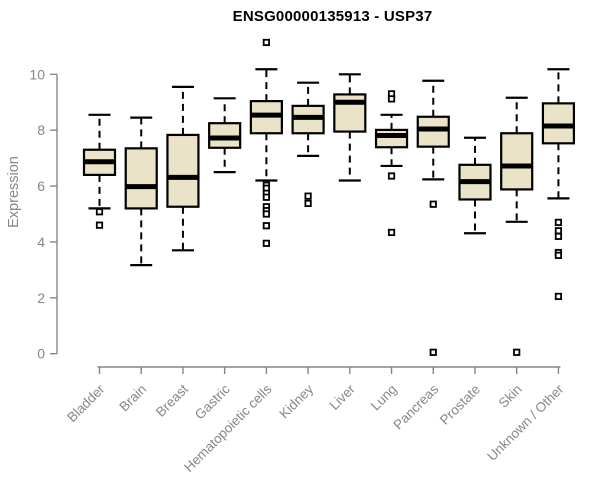  Describe the element at coordinates (308, 144) in the screenshot. I see `box-kidney` at that location.